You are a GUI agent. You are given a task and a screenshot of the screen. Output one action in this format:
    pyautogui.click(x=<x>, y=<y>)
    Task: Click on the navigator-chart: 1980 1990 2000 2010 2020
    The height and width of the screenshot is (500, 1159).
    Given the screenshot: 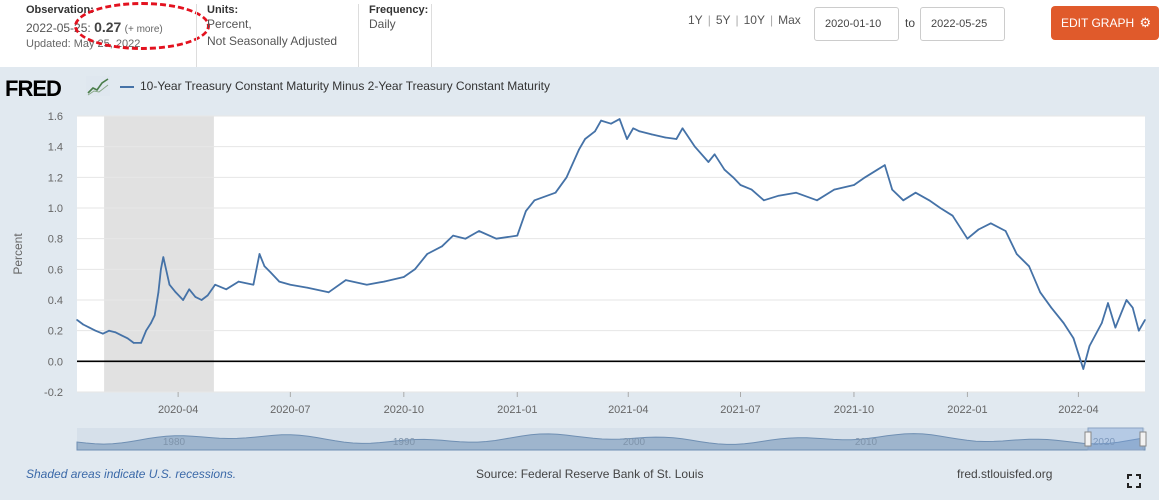 What is the action you would take?
    pyautogui.click(x=579, y=439)
    